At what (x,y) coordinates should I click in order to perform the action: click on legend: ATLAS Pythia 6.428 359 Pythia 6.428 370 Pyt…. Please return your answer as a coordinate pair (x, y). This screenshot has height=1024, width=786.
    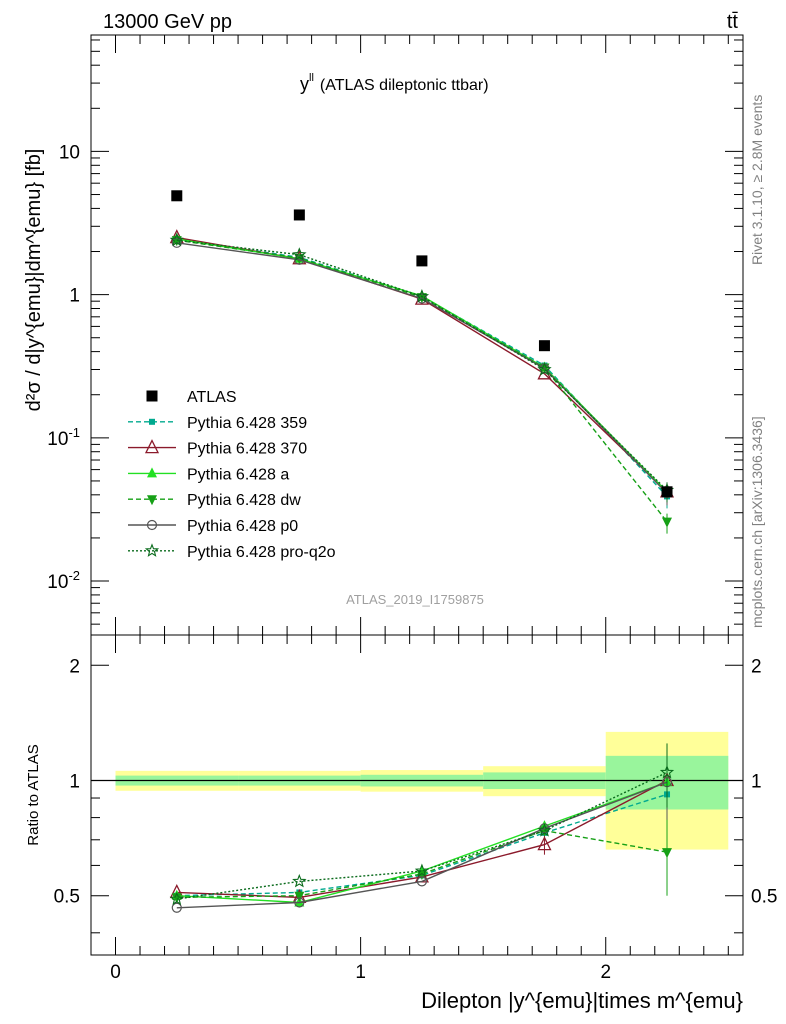
    Looking at the image, I should click on (232, 475).